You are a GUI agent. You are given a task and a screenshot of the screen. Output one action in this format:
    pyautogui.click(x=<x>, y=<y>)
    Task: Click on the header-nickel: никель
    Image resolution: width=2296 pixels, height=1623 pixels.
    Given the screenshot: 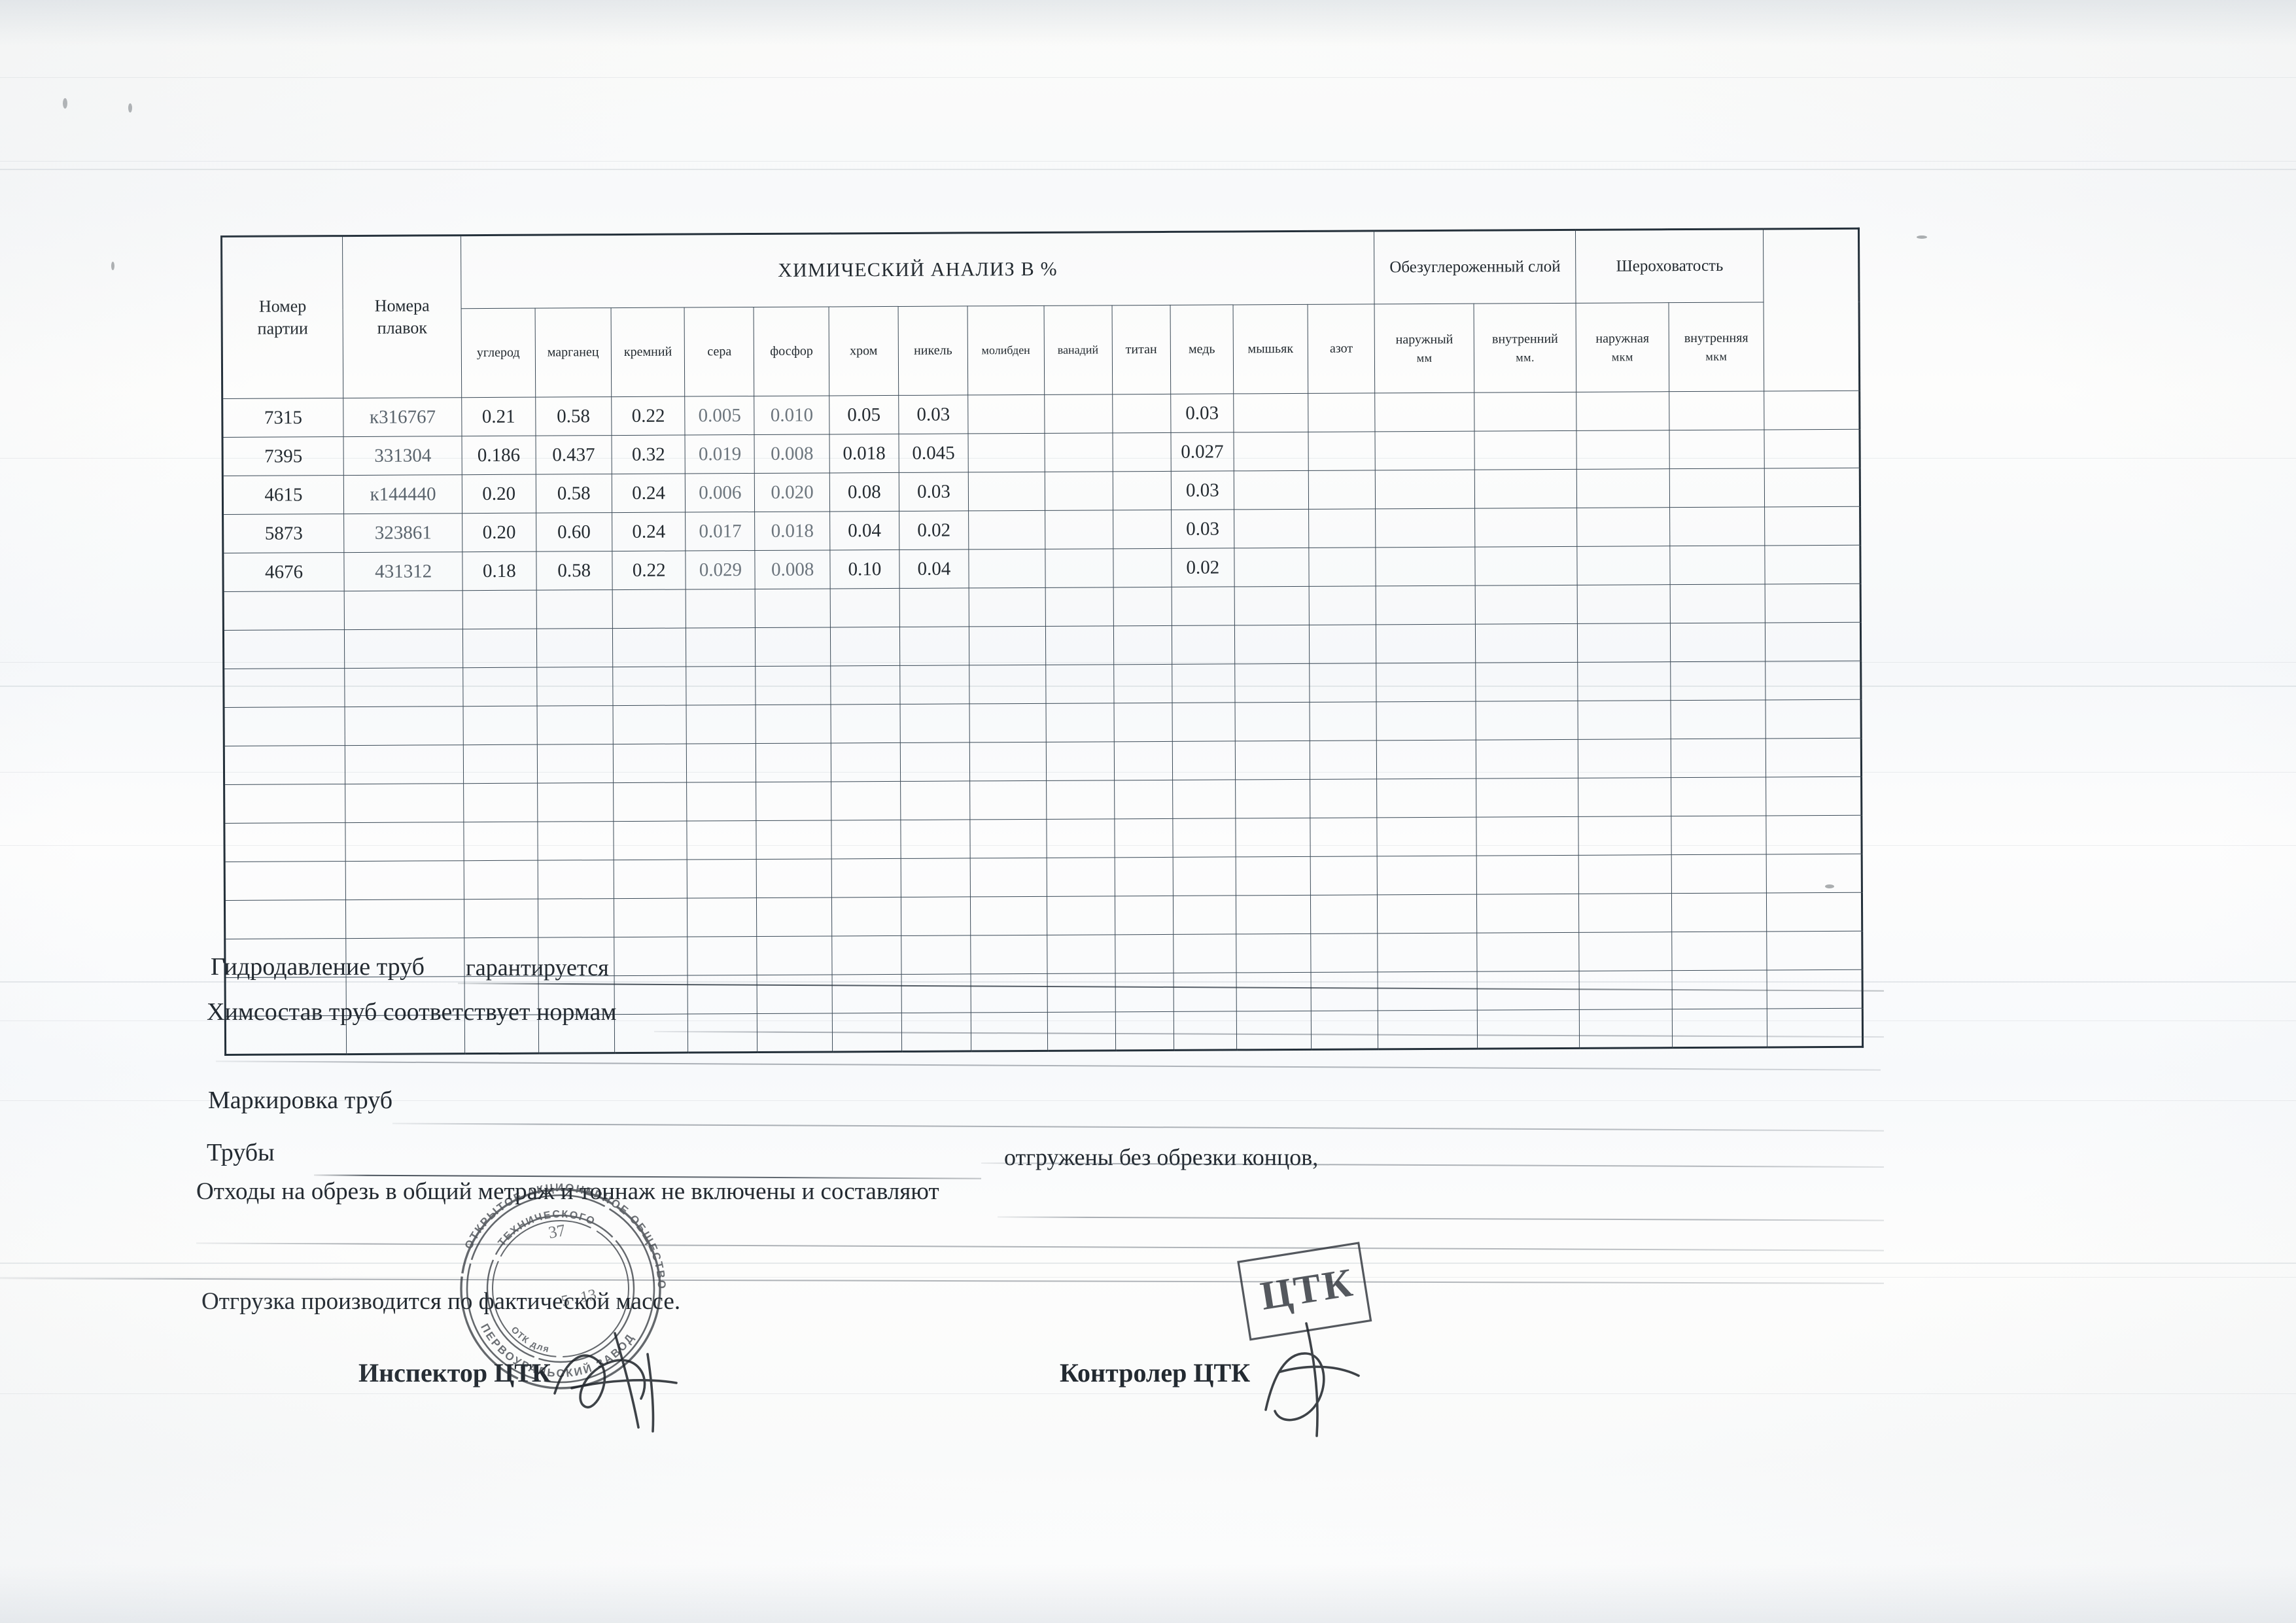 What is the action you would take?
    pyautogui.click(x=932, y=350)
    